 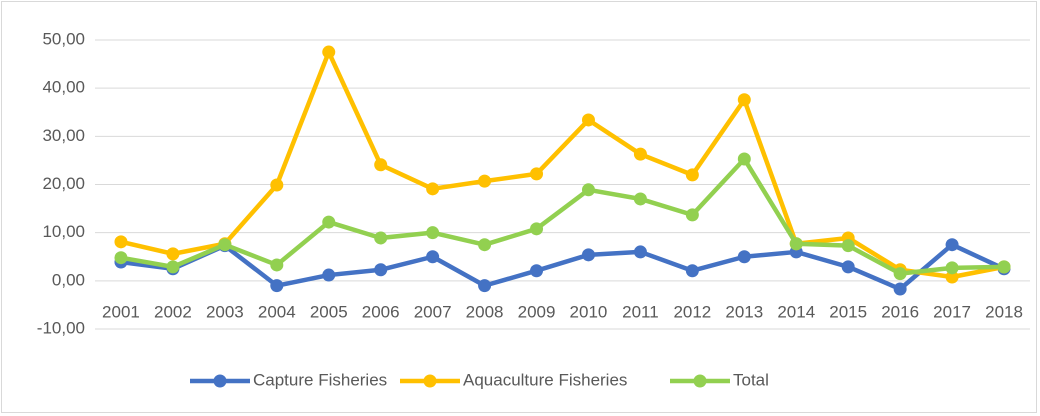 What do you see at coordinates (320, 379) in the screenshot?
I see `legend-label: Capture Fisheries` at bounding box center [320, 379].